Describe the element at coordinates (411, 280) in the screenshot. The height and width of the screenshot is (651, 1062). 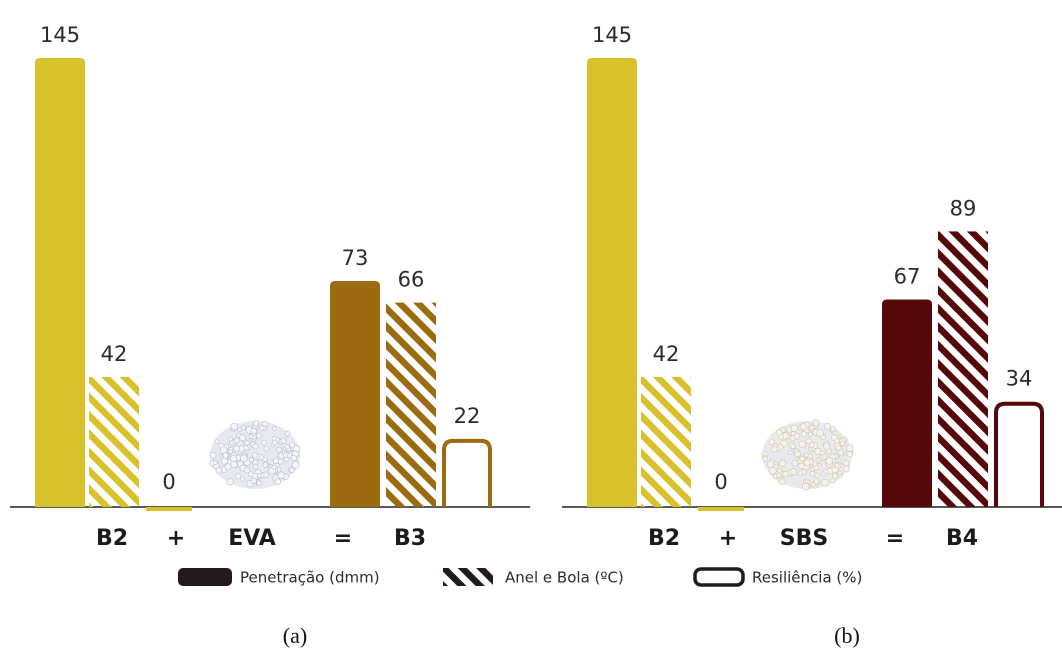
I see `data-label: 66` at that location.